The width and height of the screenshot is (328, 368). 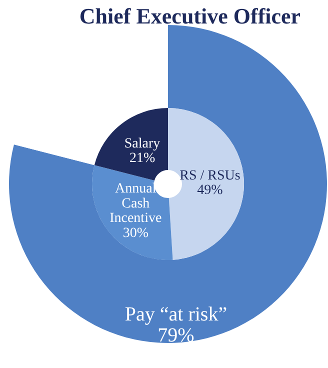 What do you see at coordinates (142, 158) in the screenshot?
I see `data-label: 21%` at bounding box center [142, 158].